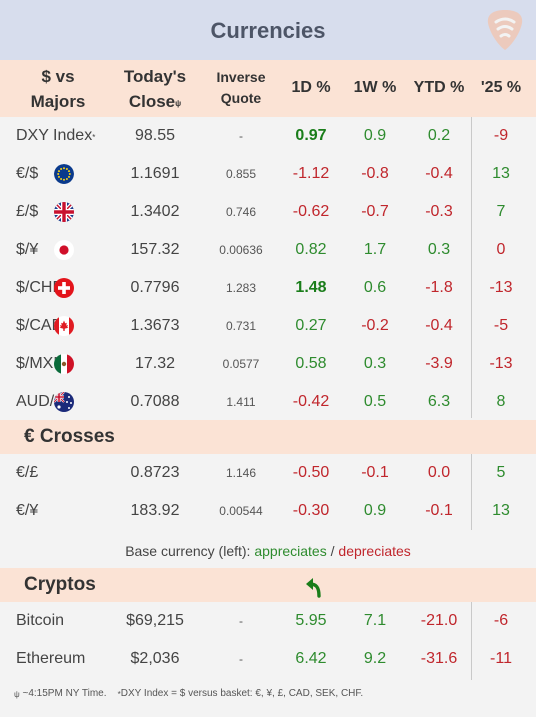 This screenshot has width=536, height=717. Describe the element at coordinates (241, 402) in the screenshot. I see `inverse-quote: 1.411` at that location.